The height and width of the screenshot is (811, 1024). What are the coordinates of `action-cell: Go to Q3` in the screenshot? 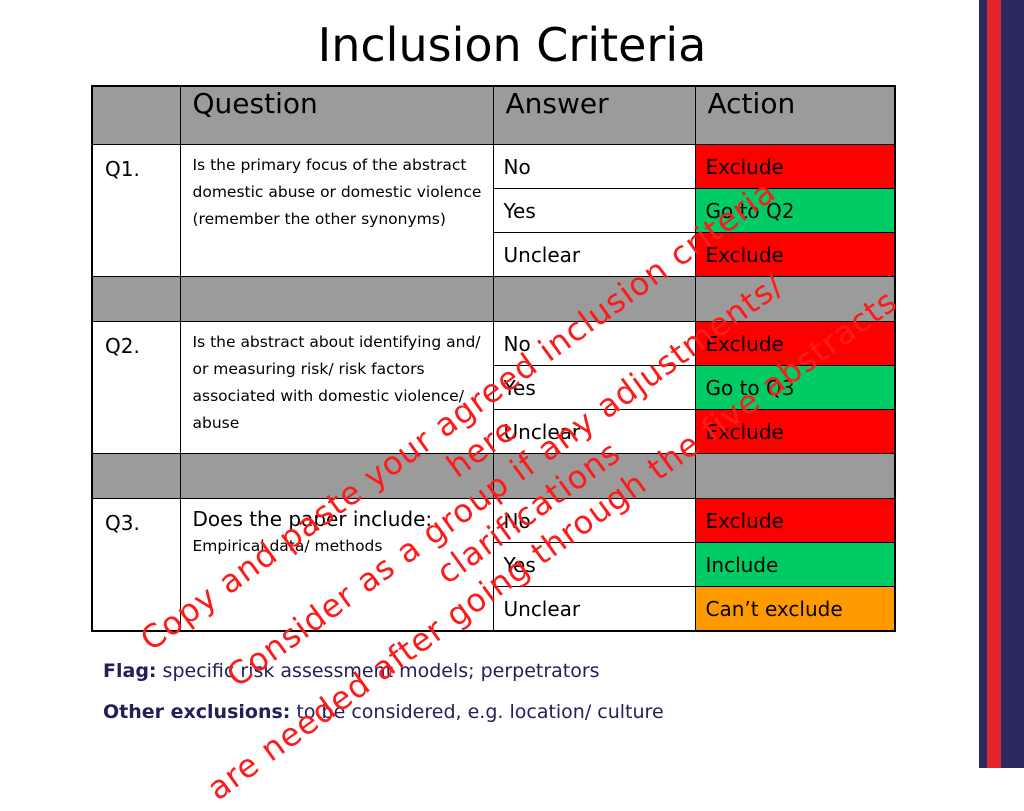 It's located at (795, 387).